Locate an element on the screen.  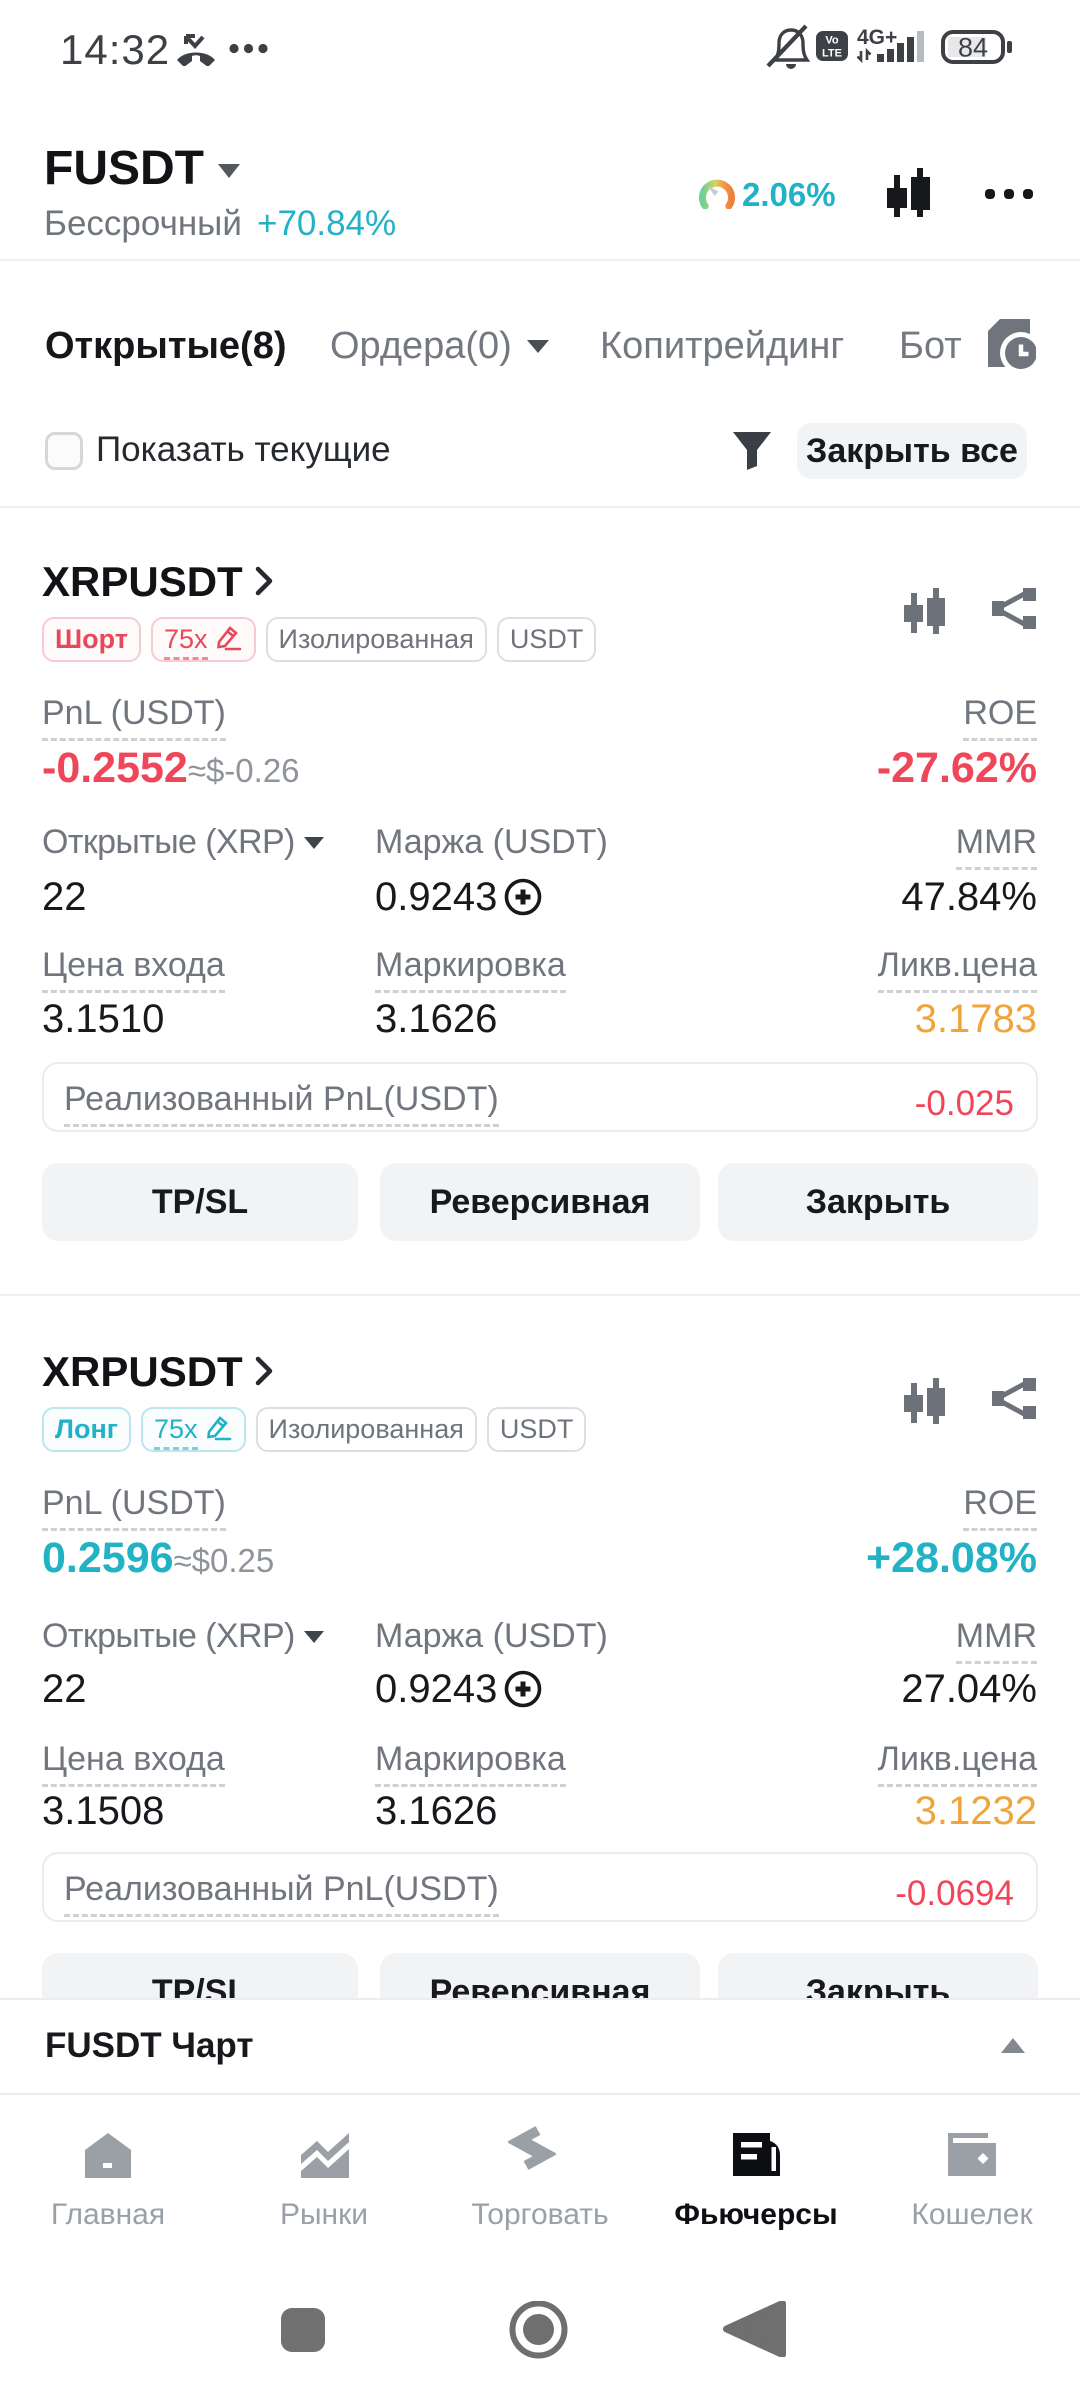
svg-text: LTE is located at coordinates (832, 54).